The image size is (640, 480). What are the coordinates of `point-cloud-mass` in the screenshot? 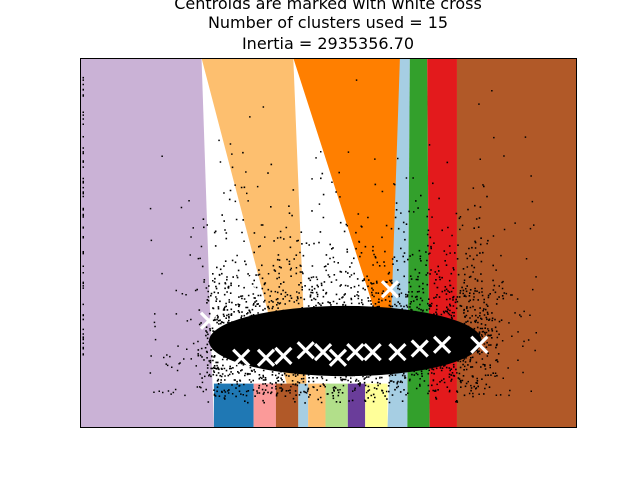 It's located at (345, 341).